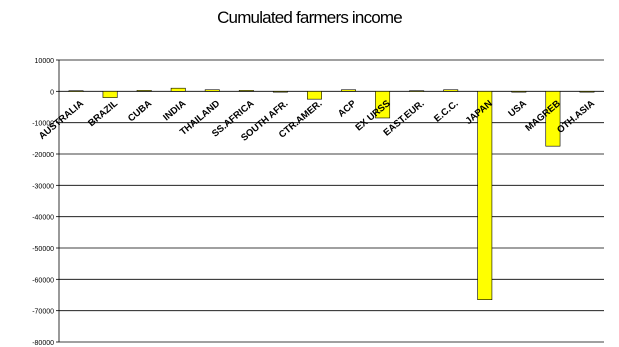 Image resolution: width=619 pixels, height=347 pixels. What do you see at coordinates (45, 61) in the screenshot?
I see `y-tick-label: 10000` at bounding box center [45, 61].